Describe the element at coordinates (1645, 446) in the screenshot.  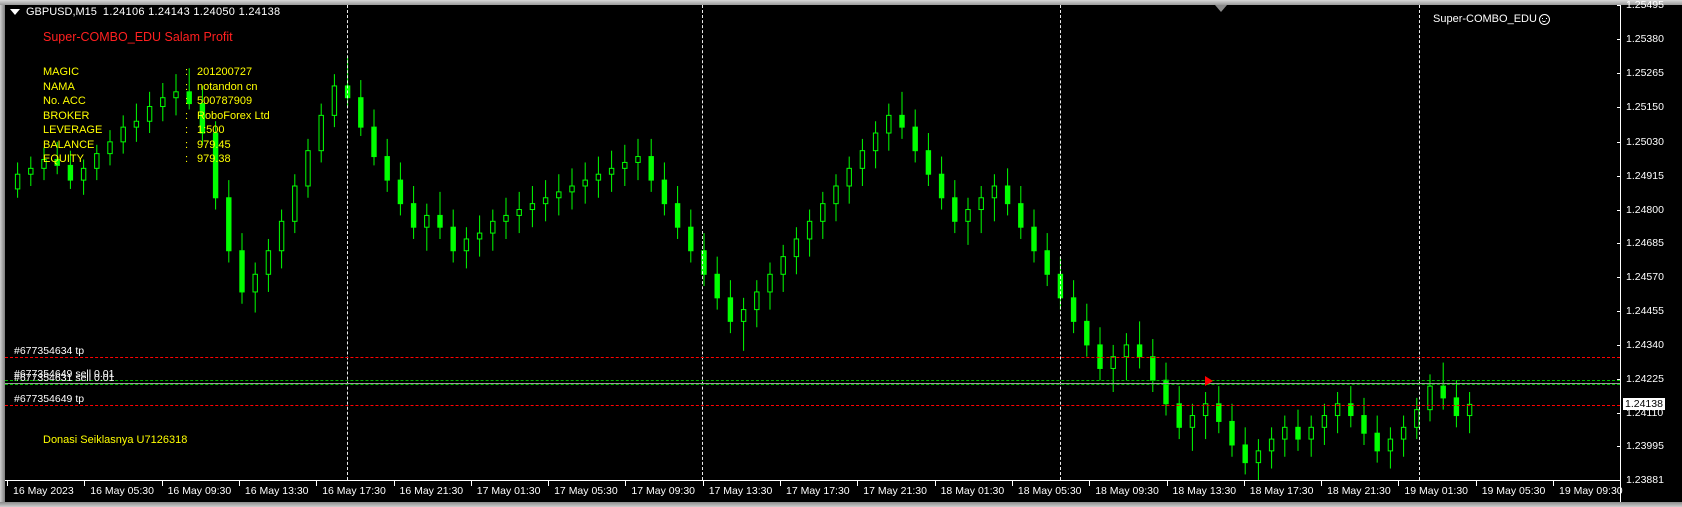
I see `price-tick-label: 1.23995` at that location.